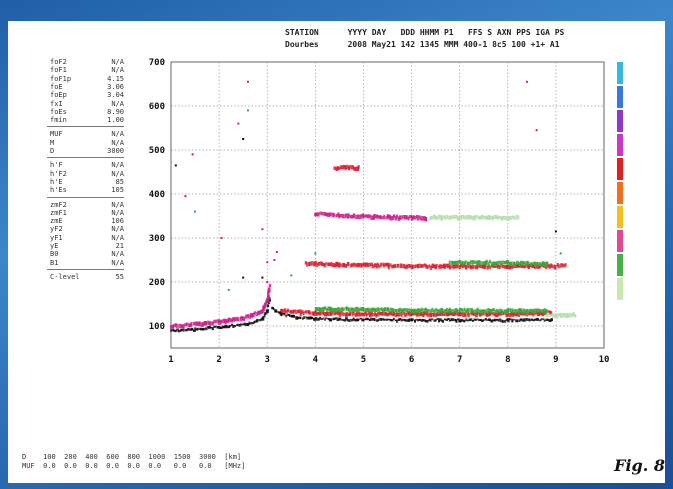  Describe the element at coordinates (117, 173) in the screenshot. I see `param-value: N/A` at that location.